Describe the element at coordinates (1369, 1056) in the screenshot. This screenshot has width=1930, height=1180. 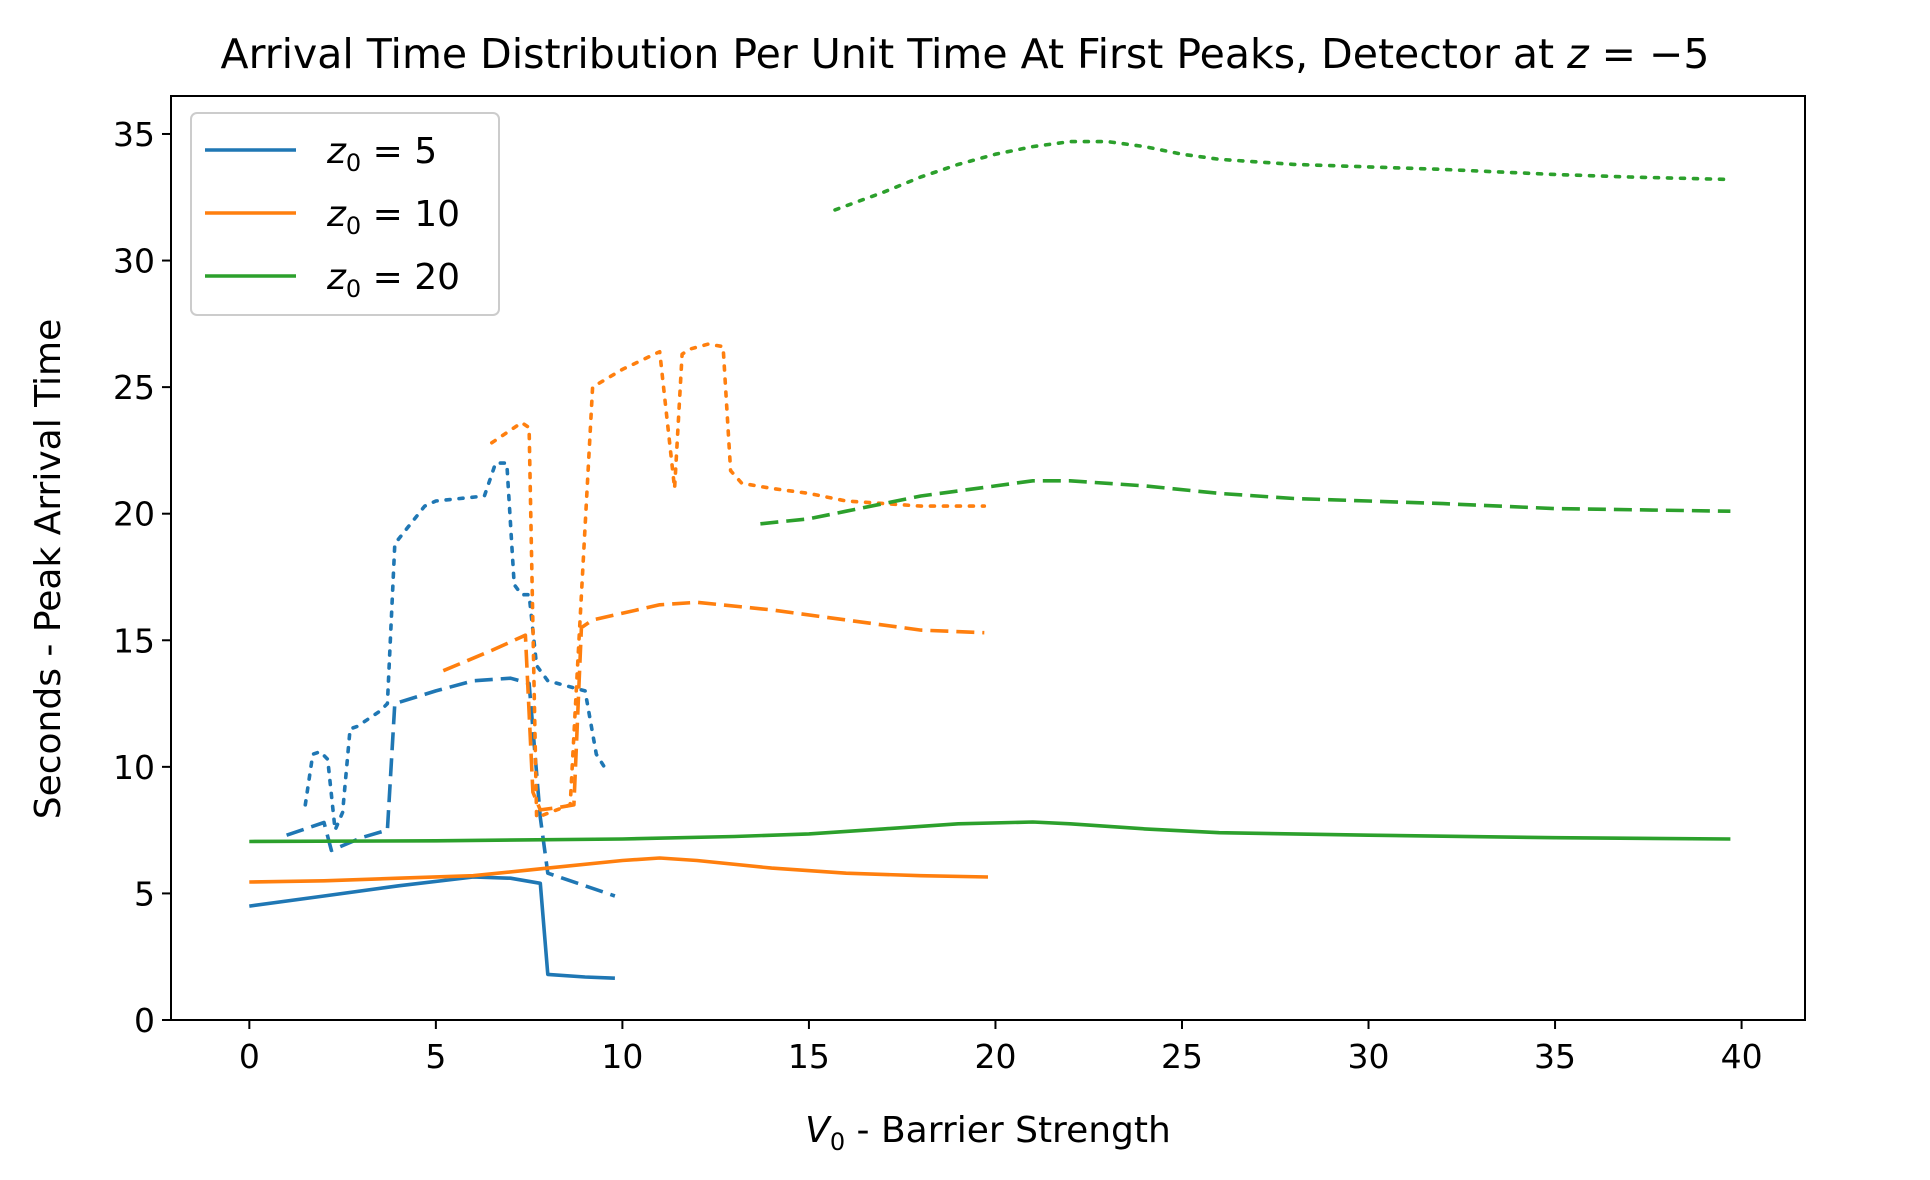
I see `x-tick-label: 30` at that location.